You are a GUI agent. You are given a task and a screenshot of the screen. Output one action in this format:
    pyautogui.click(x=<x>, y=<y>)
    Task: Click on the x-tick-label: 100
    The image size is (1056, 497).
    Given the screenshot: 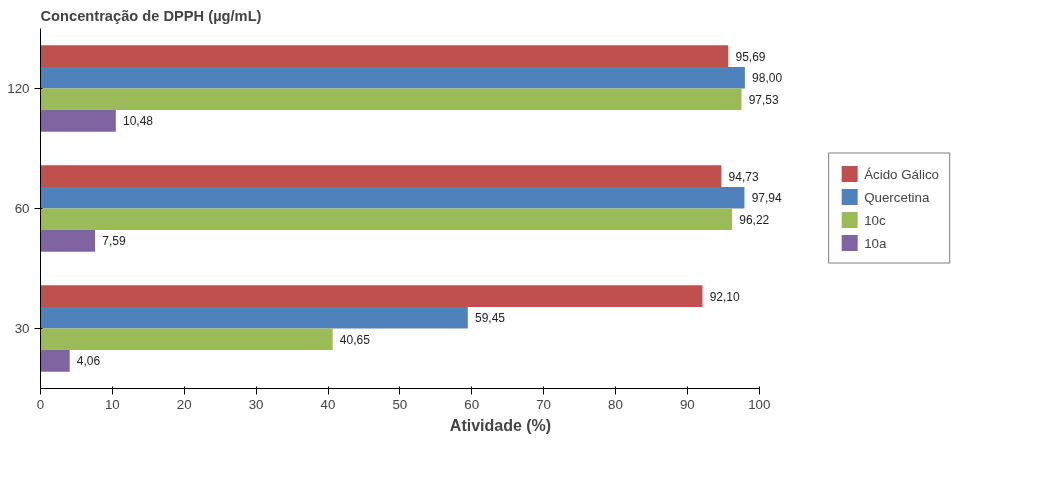 What is the action you would take?
    pyautogui.click(x=759, y=404)
    